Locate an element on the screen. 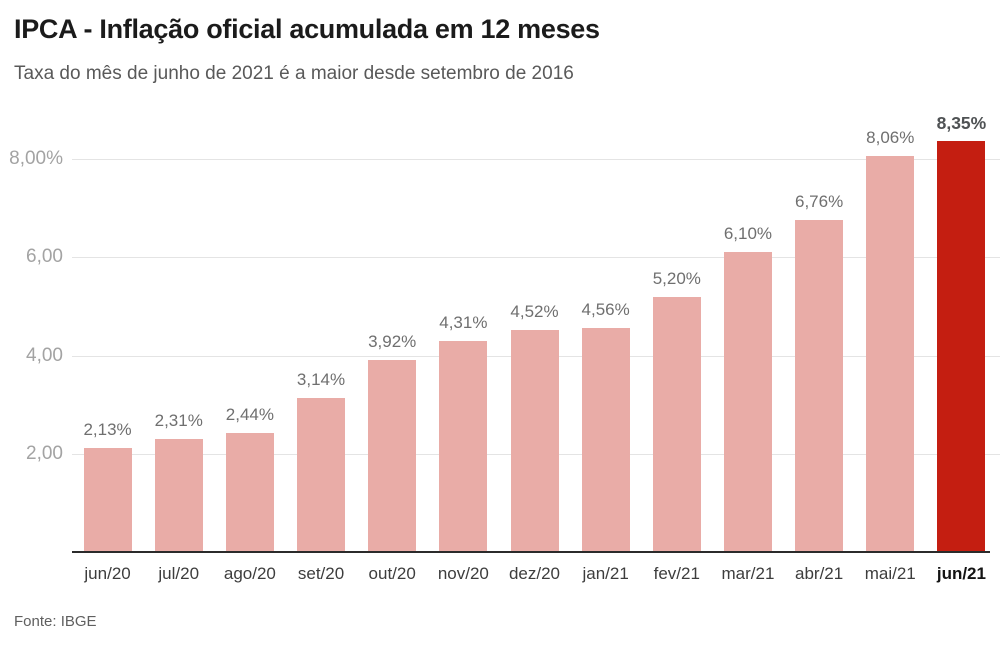 This screenshot has height=651, width=1008. bar-value-label: 8,35% is located at coordinates (961, 123).